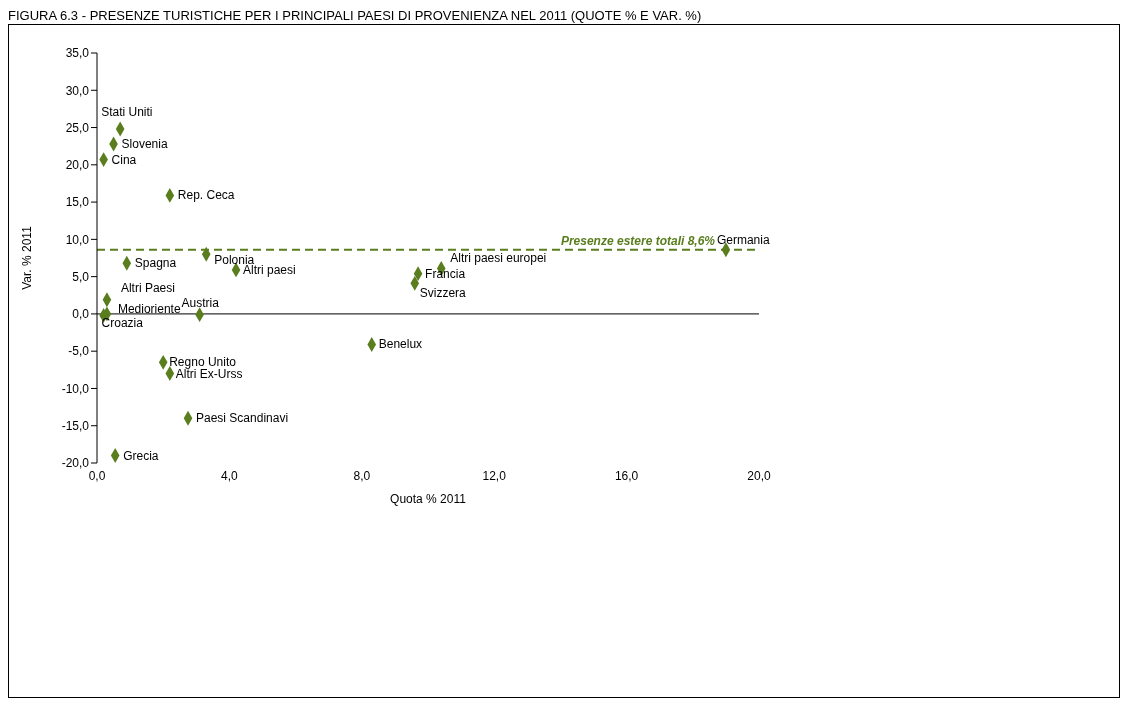  I want to click on annotation: Austria, so click(200, 302).